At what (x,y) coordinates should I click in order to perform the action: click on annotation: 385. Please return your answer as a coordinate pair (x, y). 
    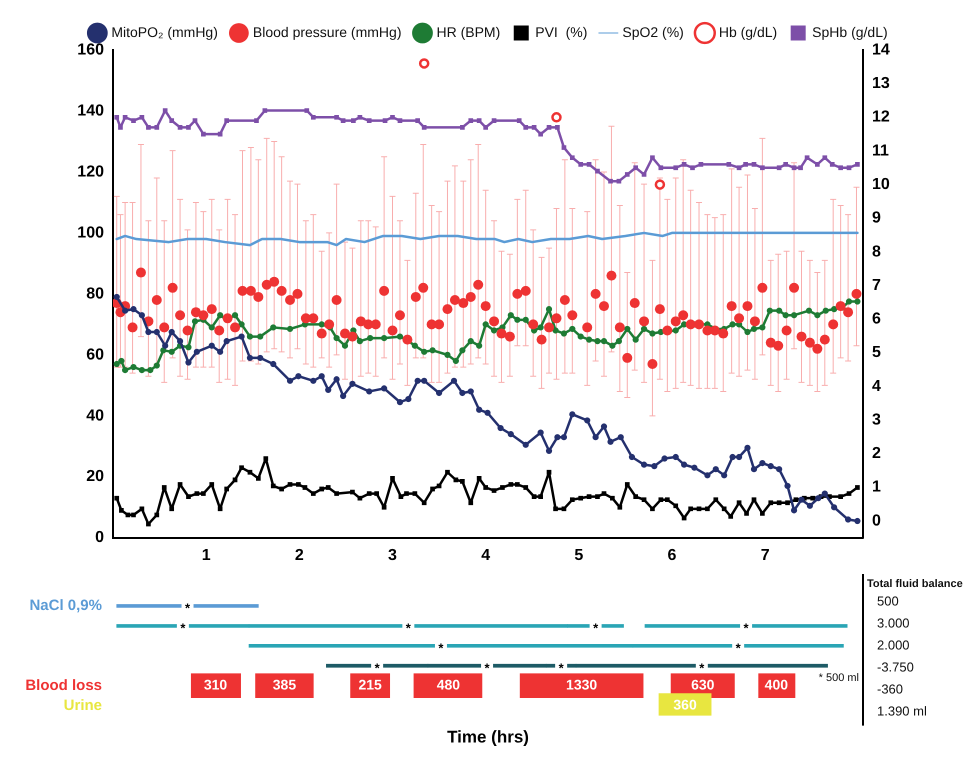
    Looking at the image, I should click on (284, 684).